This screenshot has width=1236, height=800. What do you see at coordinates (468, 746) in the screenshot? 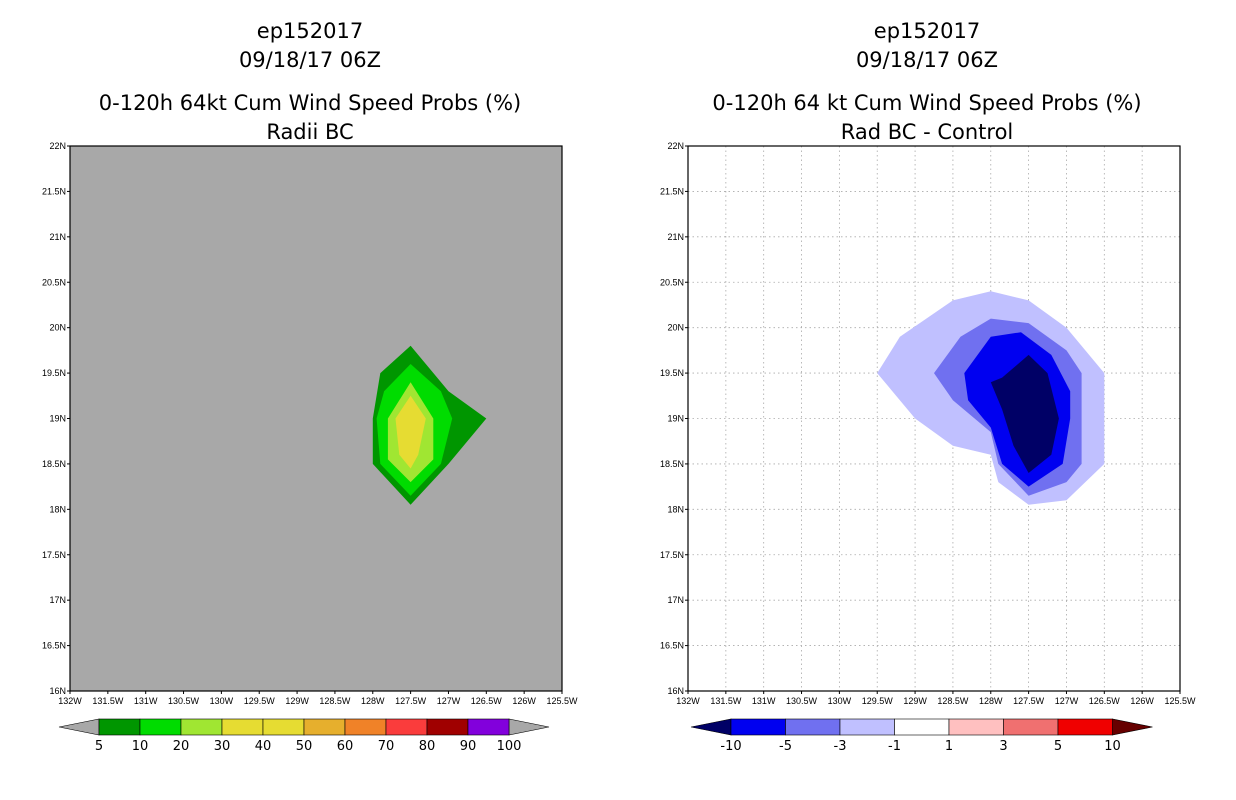
I see `colorbar-label: 90` at bounding box center [468, 746].